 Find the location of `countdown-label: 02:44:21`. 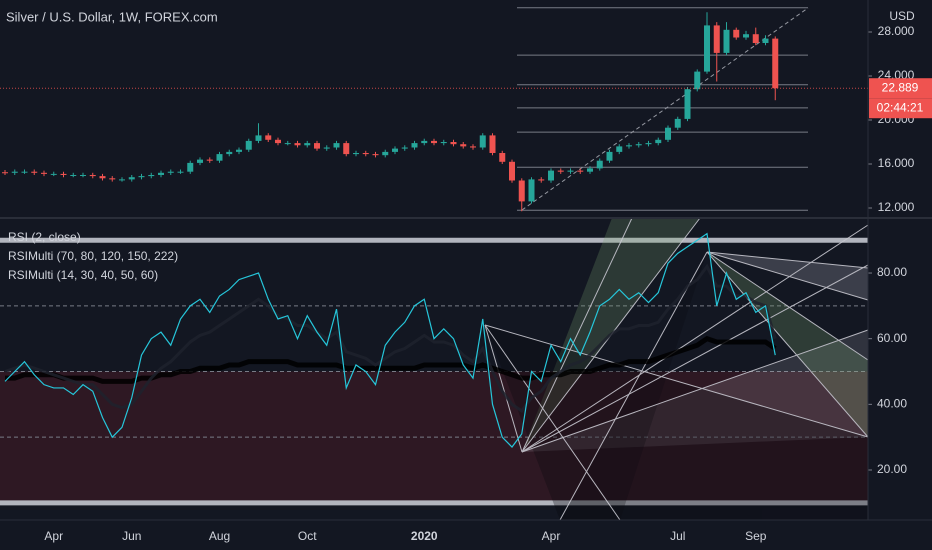

countdown-label: 02:44:21 is located at coordinates (900, 107).